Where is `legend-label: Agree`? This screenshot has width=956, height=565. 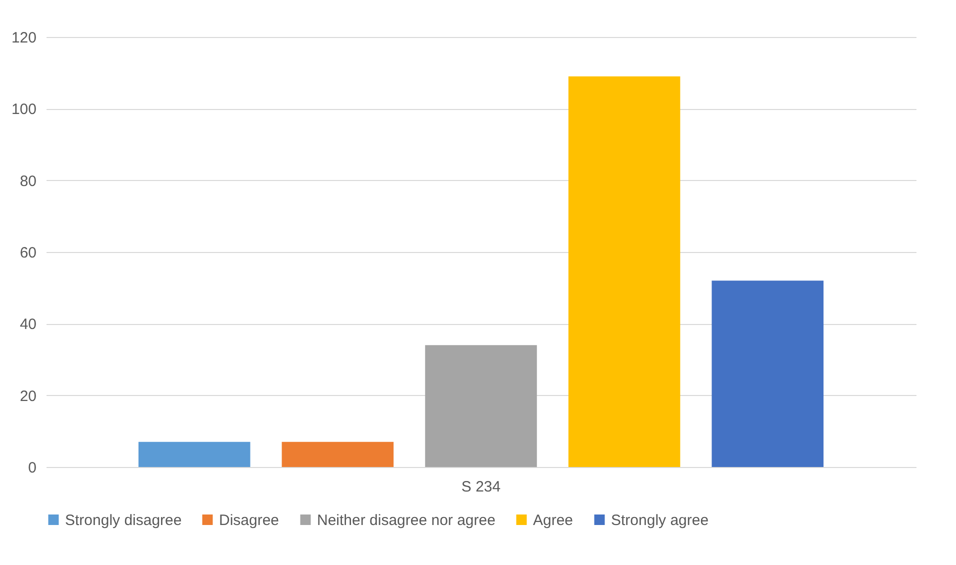 legend-label: Agree is located at coordinates (553, 520).